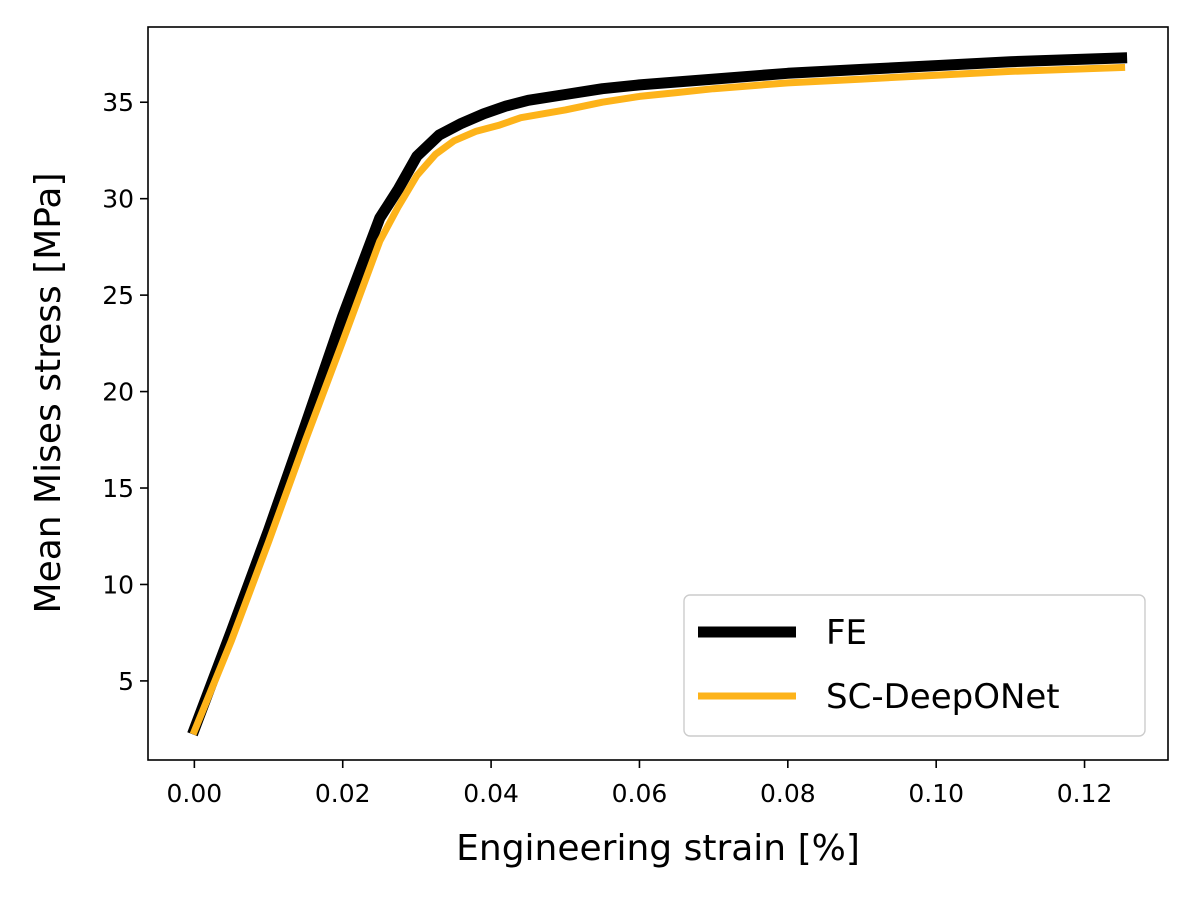  Describe the element at coordinates (118, 488) in the screenshot. I see `y-tick-label: 15` at that location.